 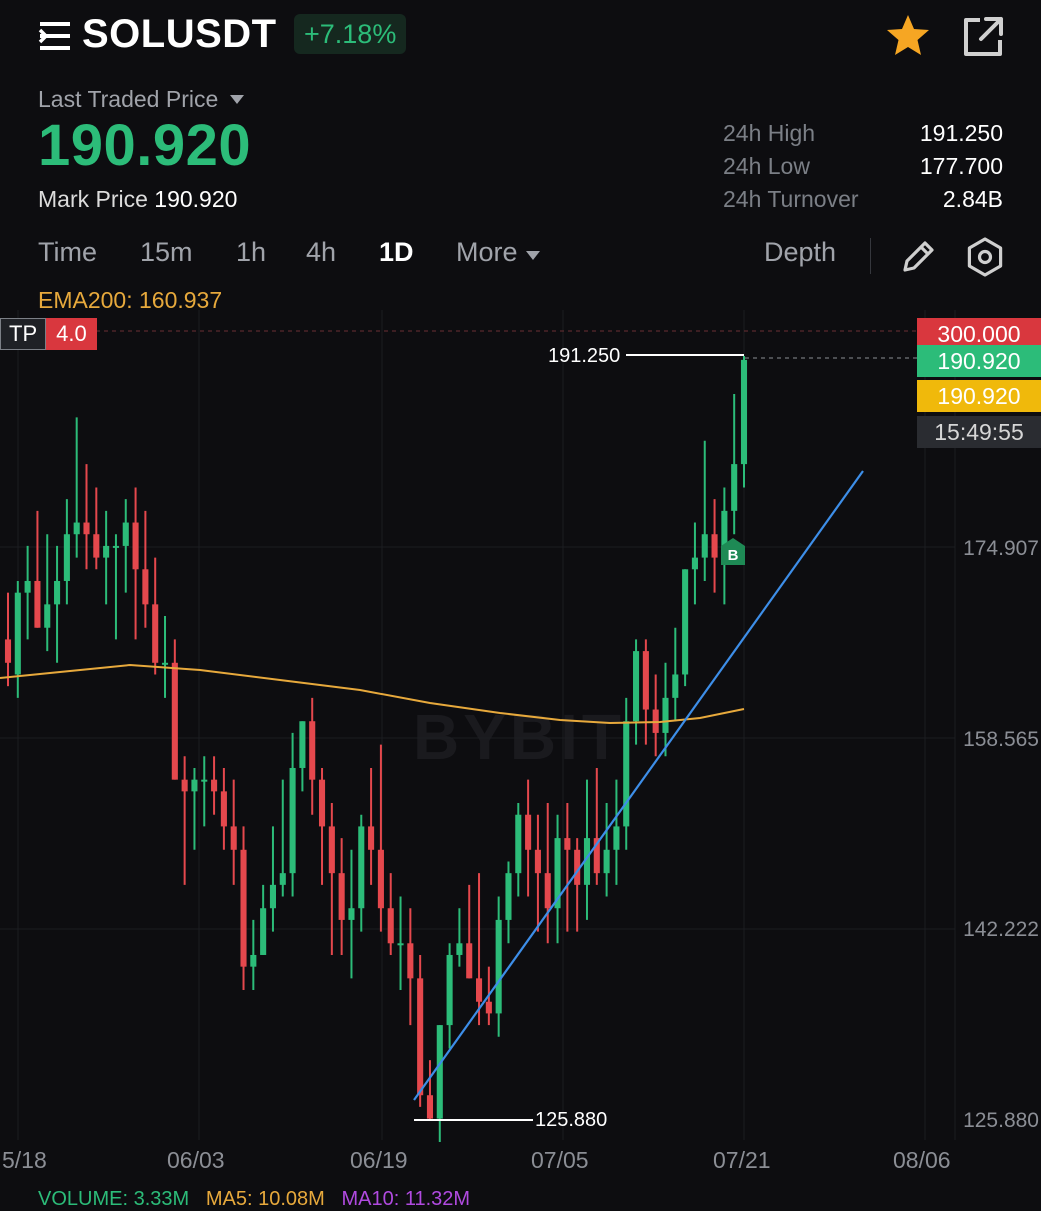 What do you see at coordinates (128, 99) in the screenshot?
I see `price-type-label: Last Traded Price` at bounding box center [128, 99].